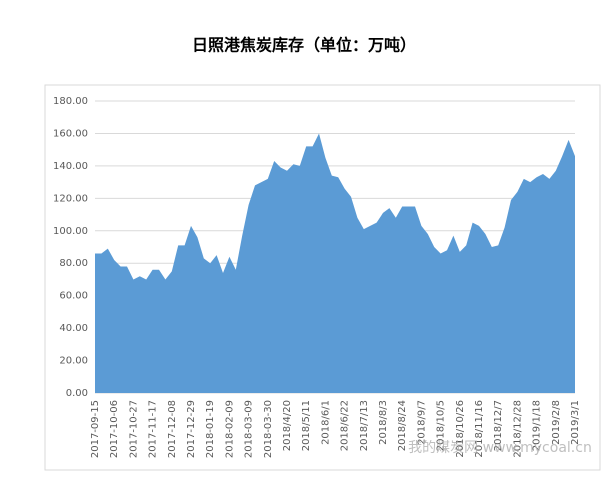 The width and height of the screenshot is (608, 486). I want to click on x-tick-label: 2017-10-27, so click(133, 429).